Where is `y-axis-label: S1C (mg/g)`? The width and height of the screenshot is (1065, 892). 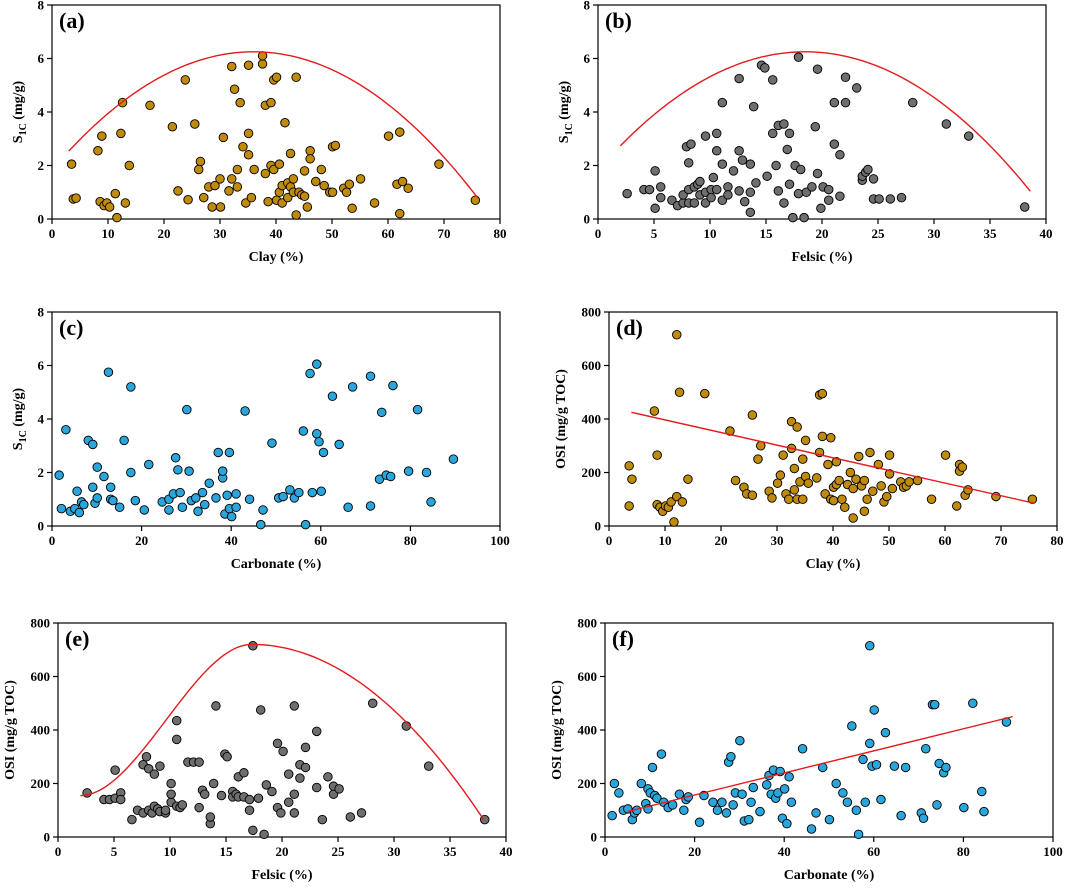 y-axis-label: S1C (mg/g) is located at coordinates (20, 418).